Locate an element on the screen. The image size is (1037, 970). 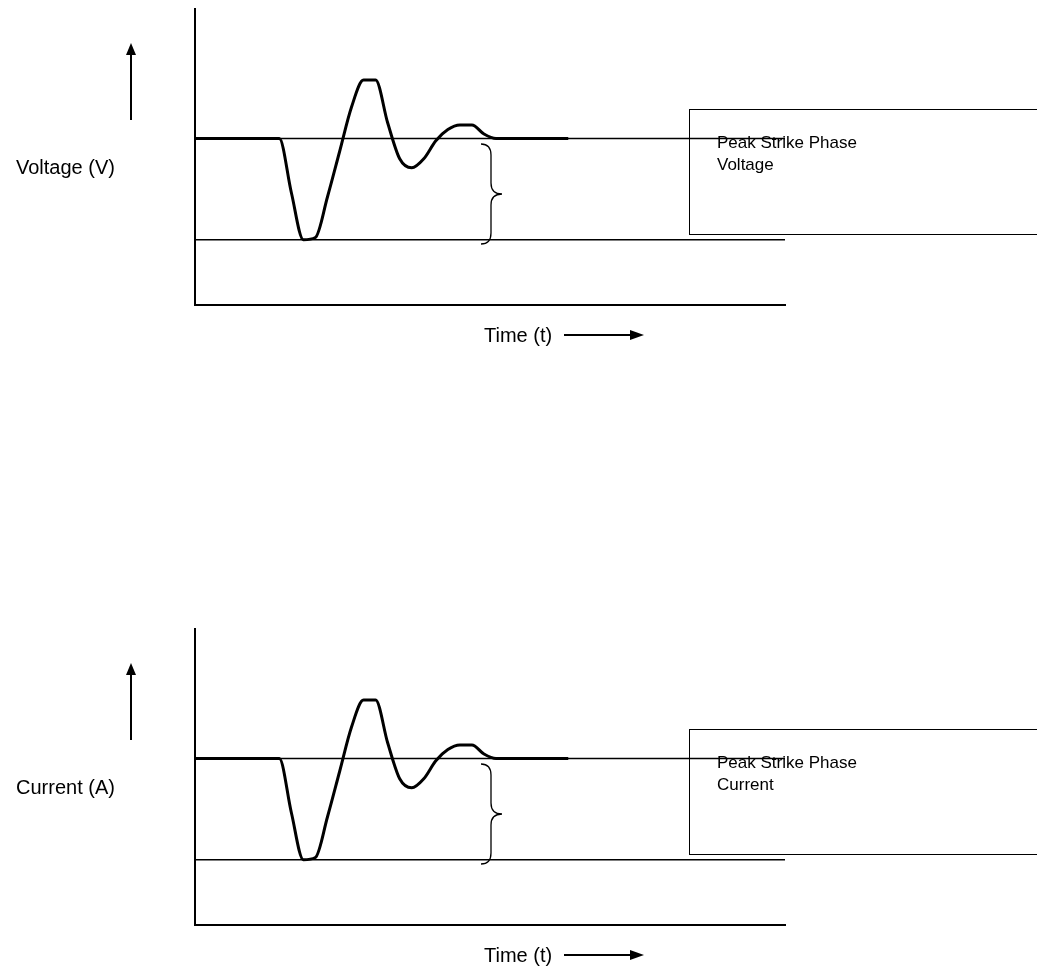
y-axis-title: Voltage (V) is located at coordinates (65, 167).